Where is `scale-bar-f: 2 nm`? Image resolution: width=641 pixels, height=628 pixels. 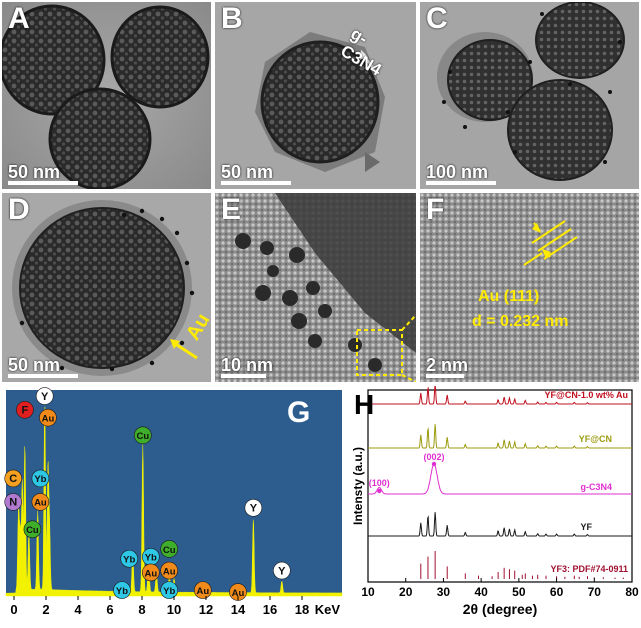 scale-bar-f: 2 nm is located at coordinates (447, 367).